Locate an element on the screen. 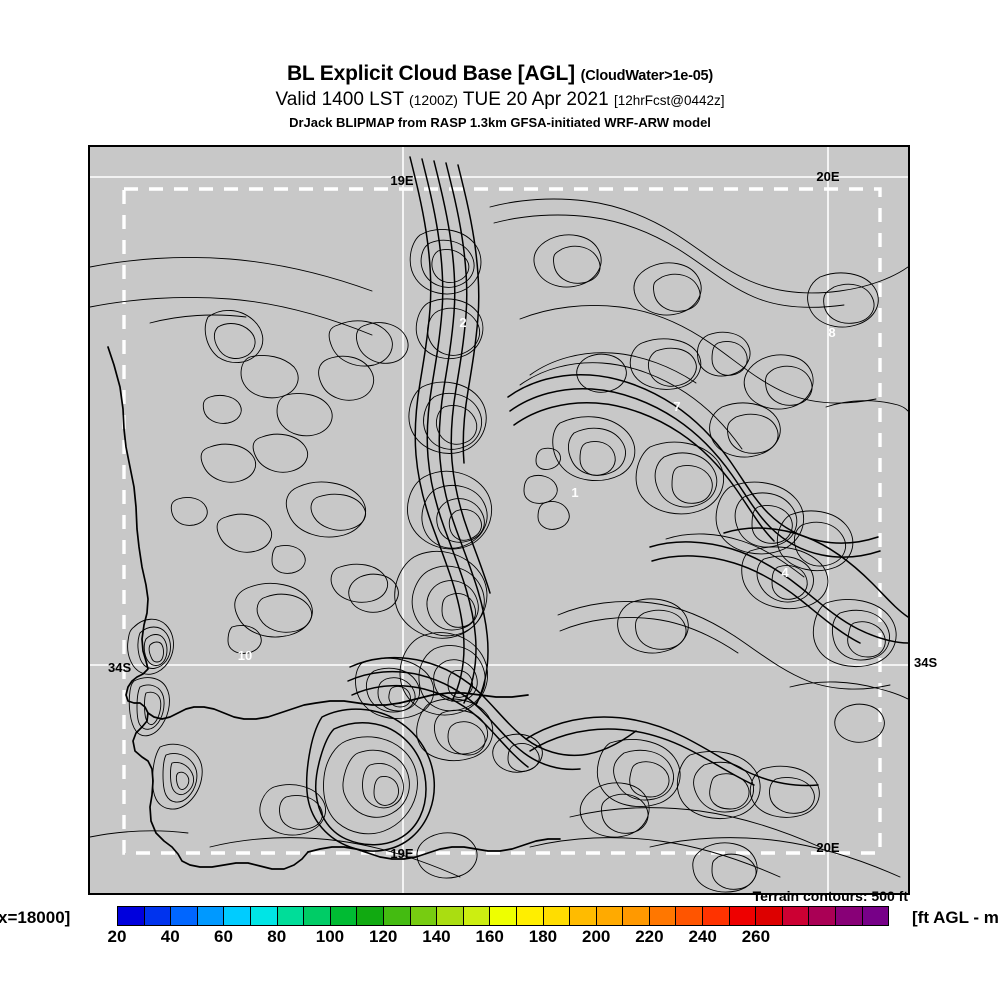 Image resolution: width=1000 pixels, height=1000 pixels. station-marker-4: 4 is located at coordinates (785, 572).